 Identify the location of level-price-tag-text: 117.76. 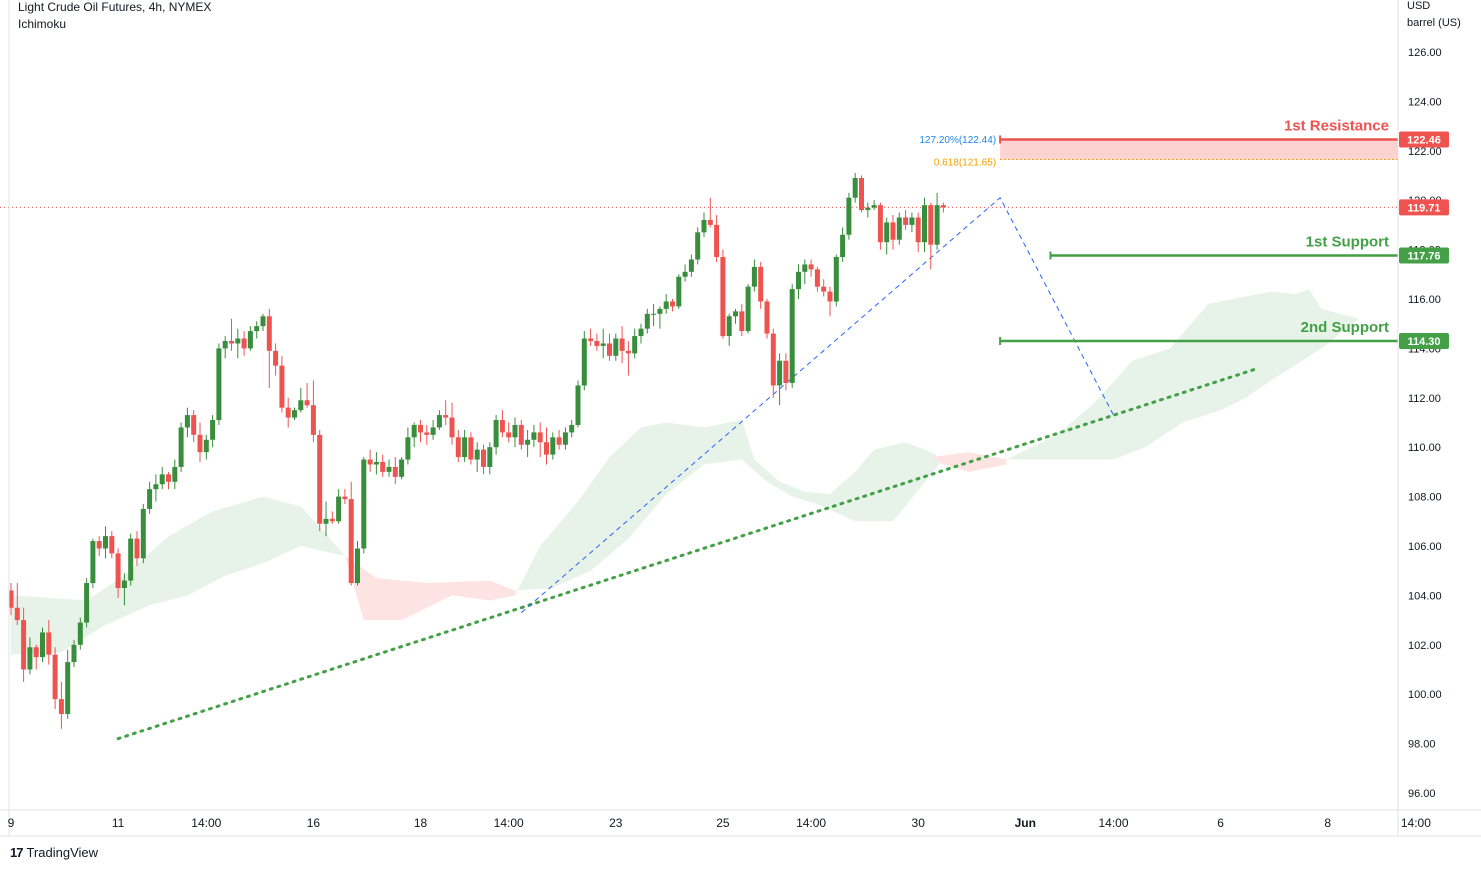
(1423, 257).